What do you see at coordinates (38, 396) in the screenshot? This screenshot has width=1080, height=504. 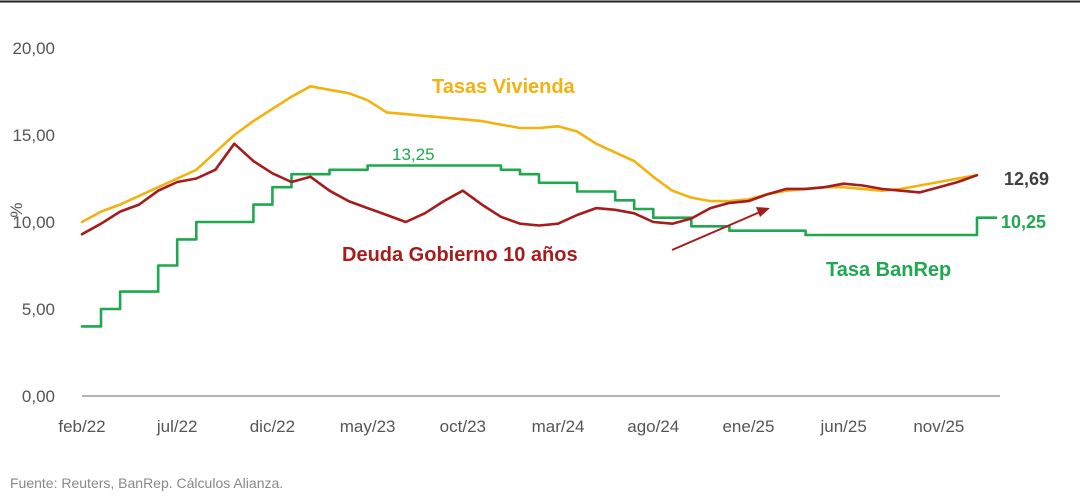 I see `y-tick-label: 0,00` at bounding box center [38, 396].